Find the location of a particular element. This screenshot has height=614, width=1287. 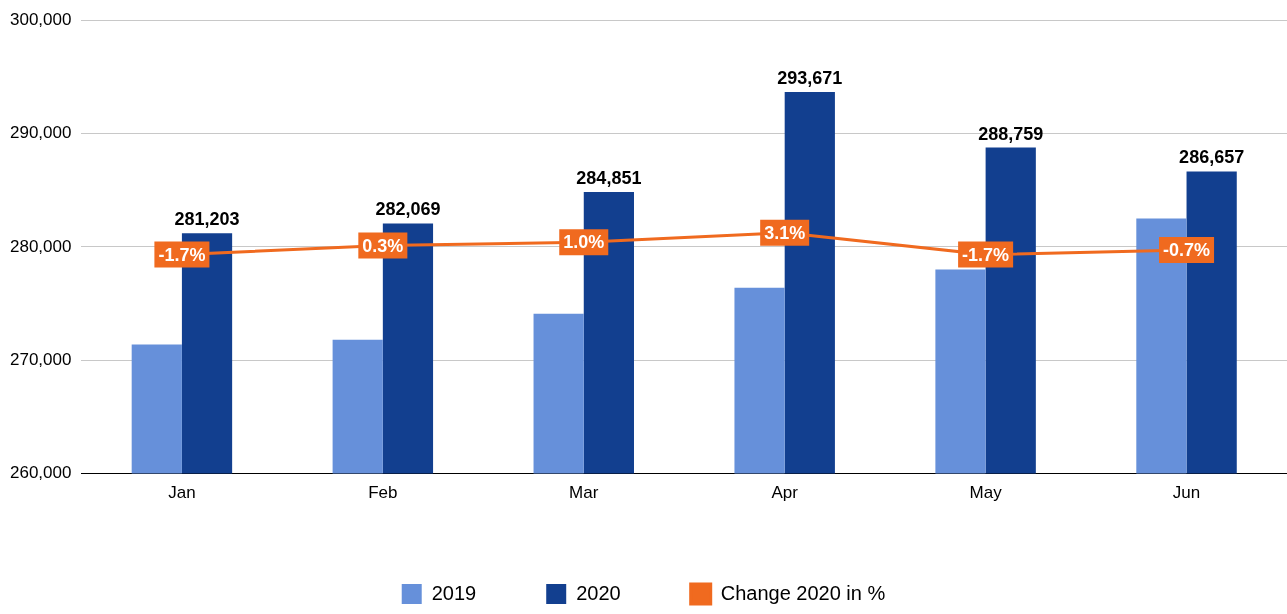

y-tick-label: 270,000 is located at coordinates (41, 359).